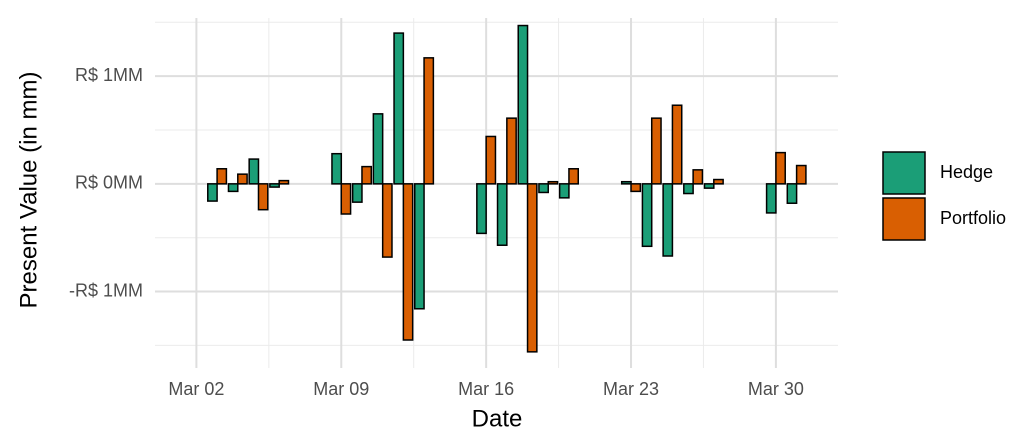 The height and width of the screenshot is (435, 1029). I want to click on x-axis-title: Date, so click(497, 418).